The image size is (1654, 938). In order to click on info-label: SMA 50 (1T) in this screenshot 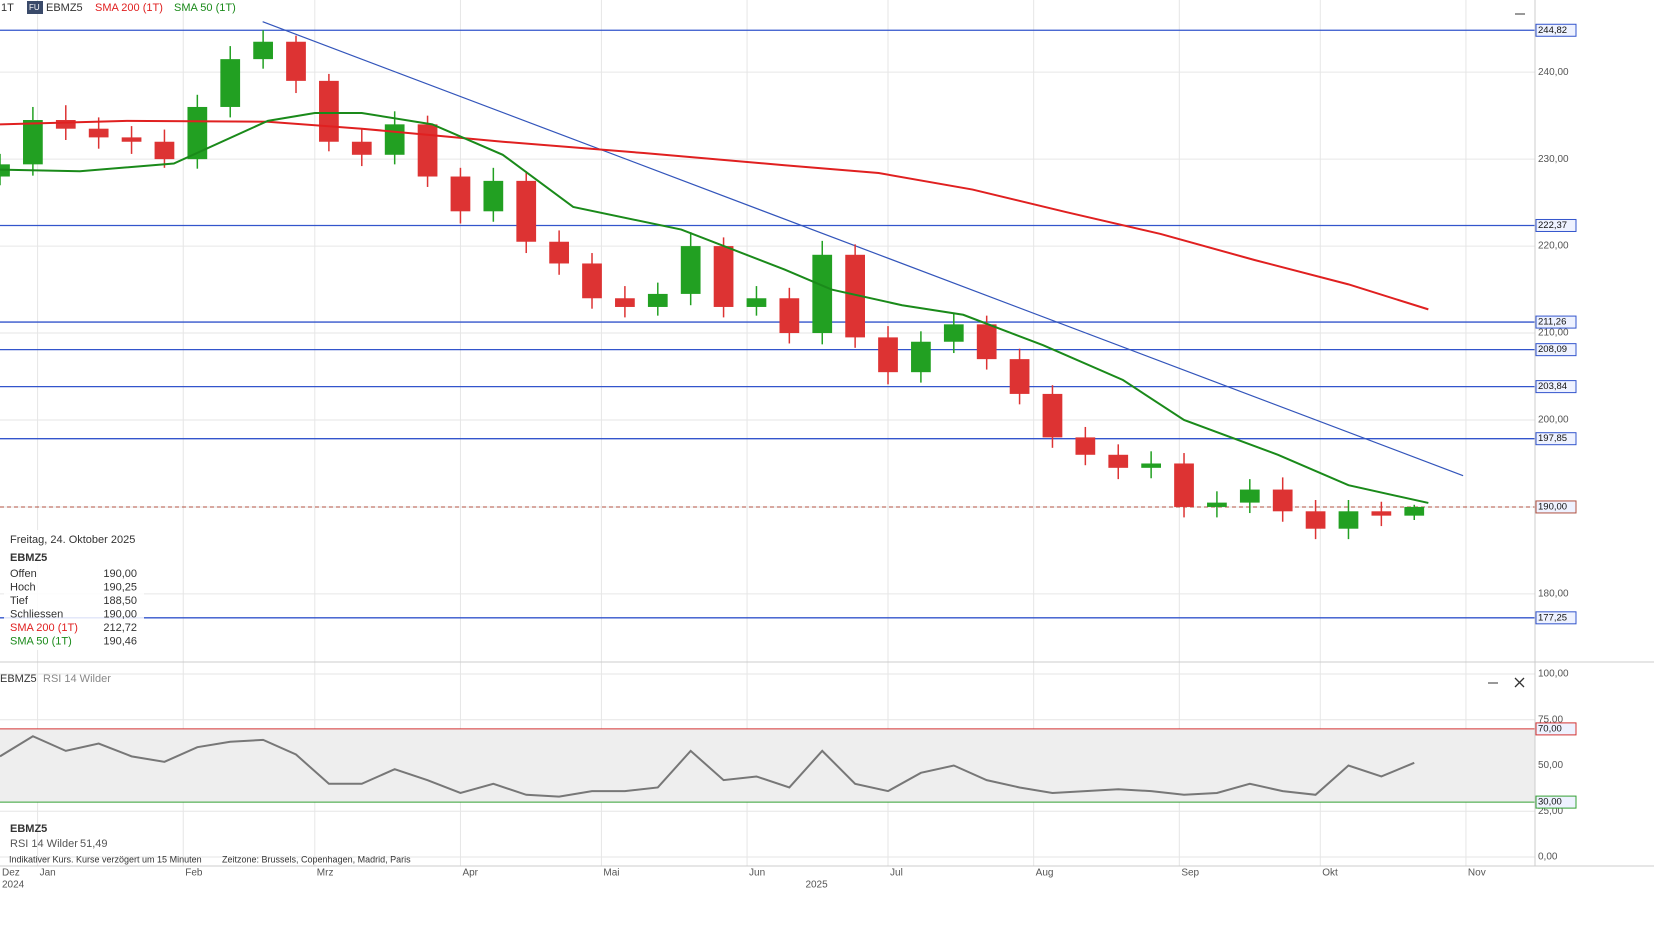, I will do `click(41, 641)`.